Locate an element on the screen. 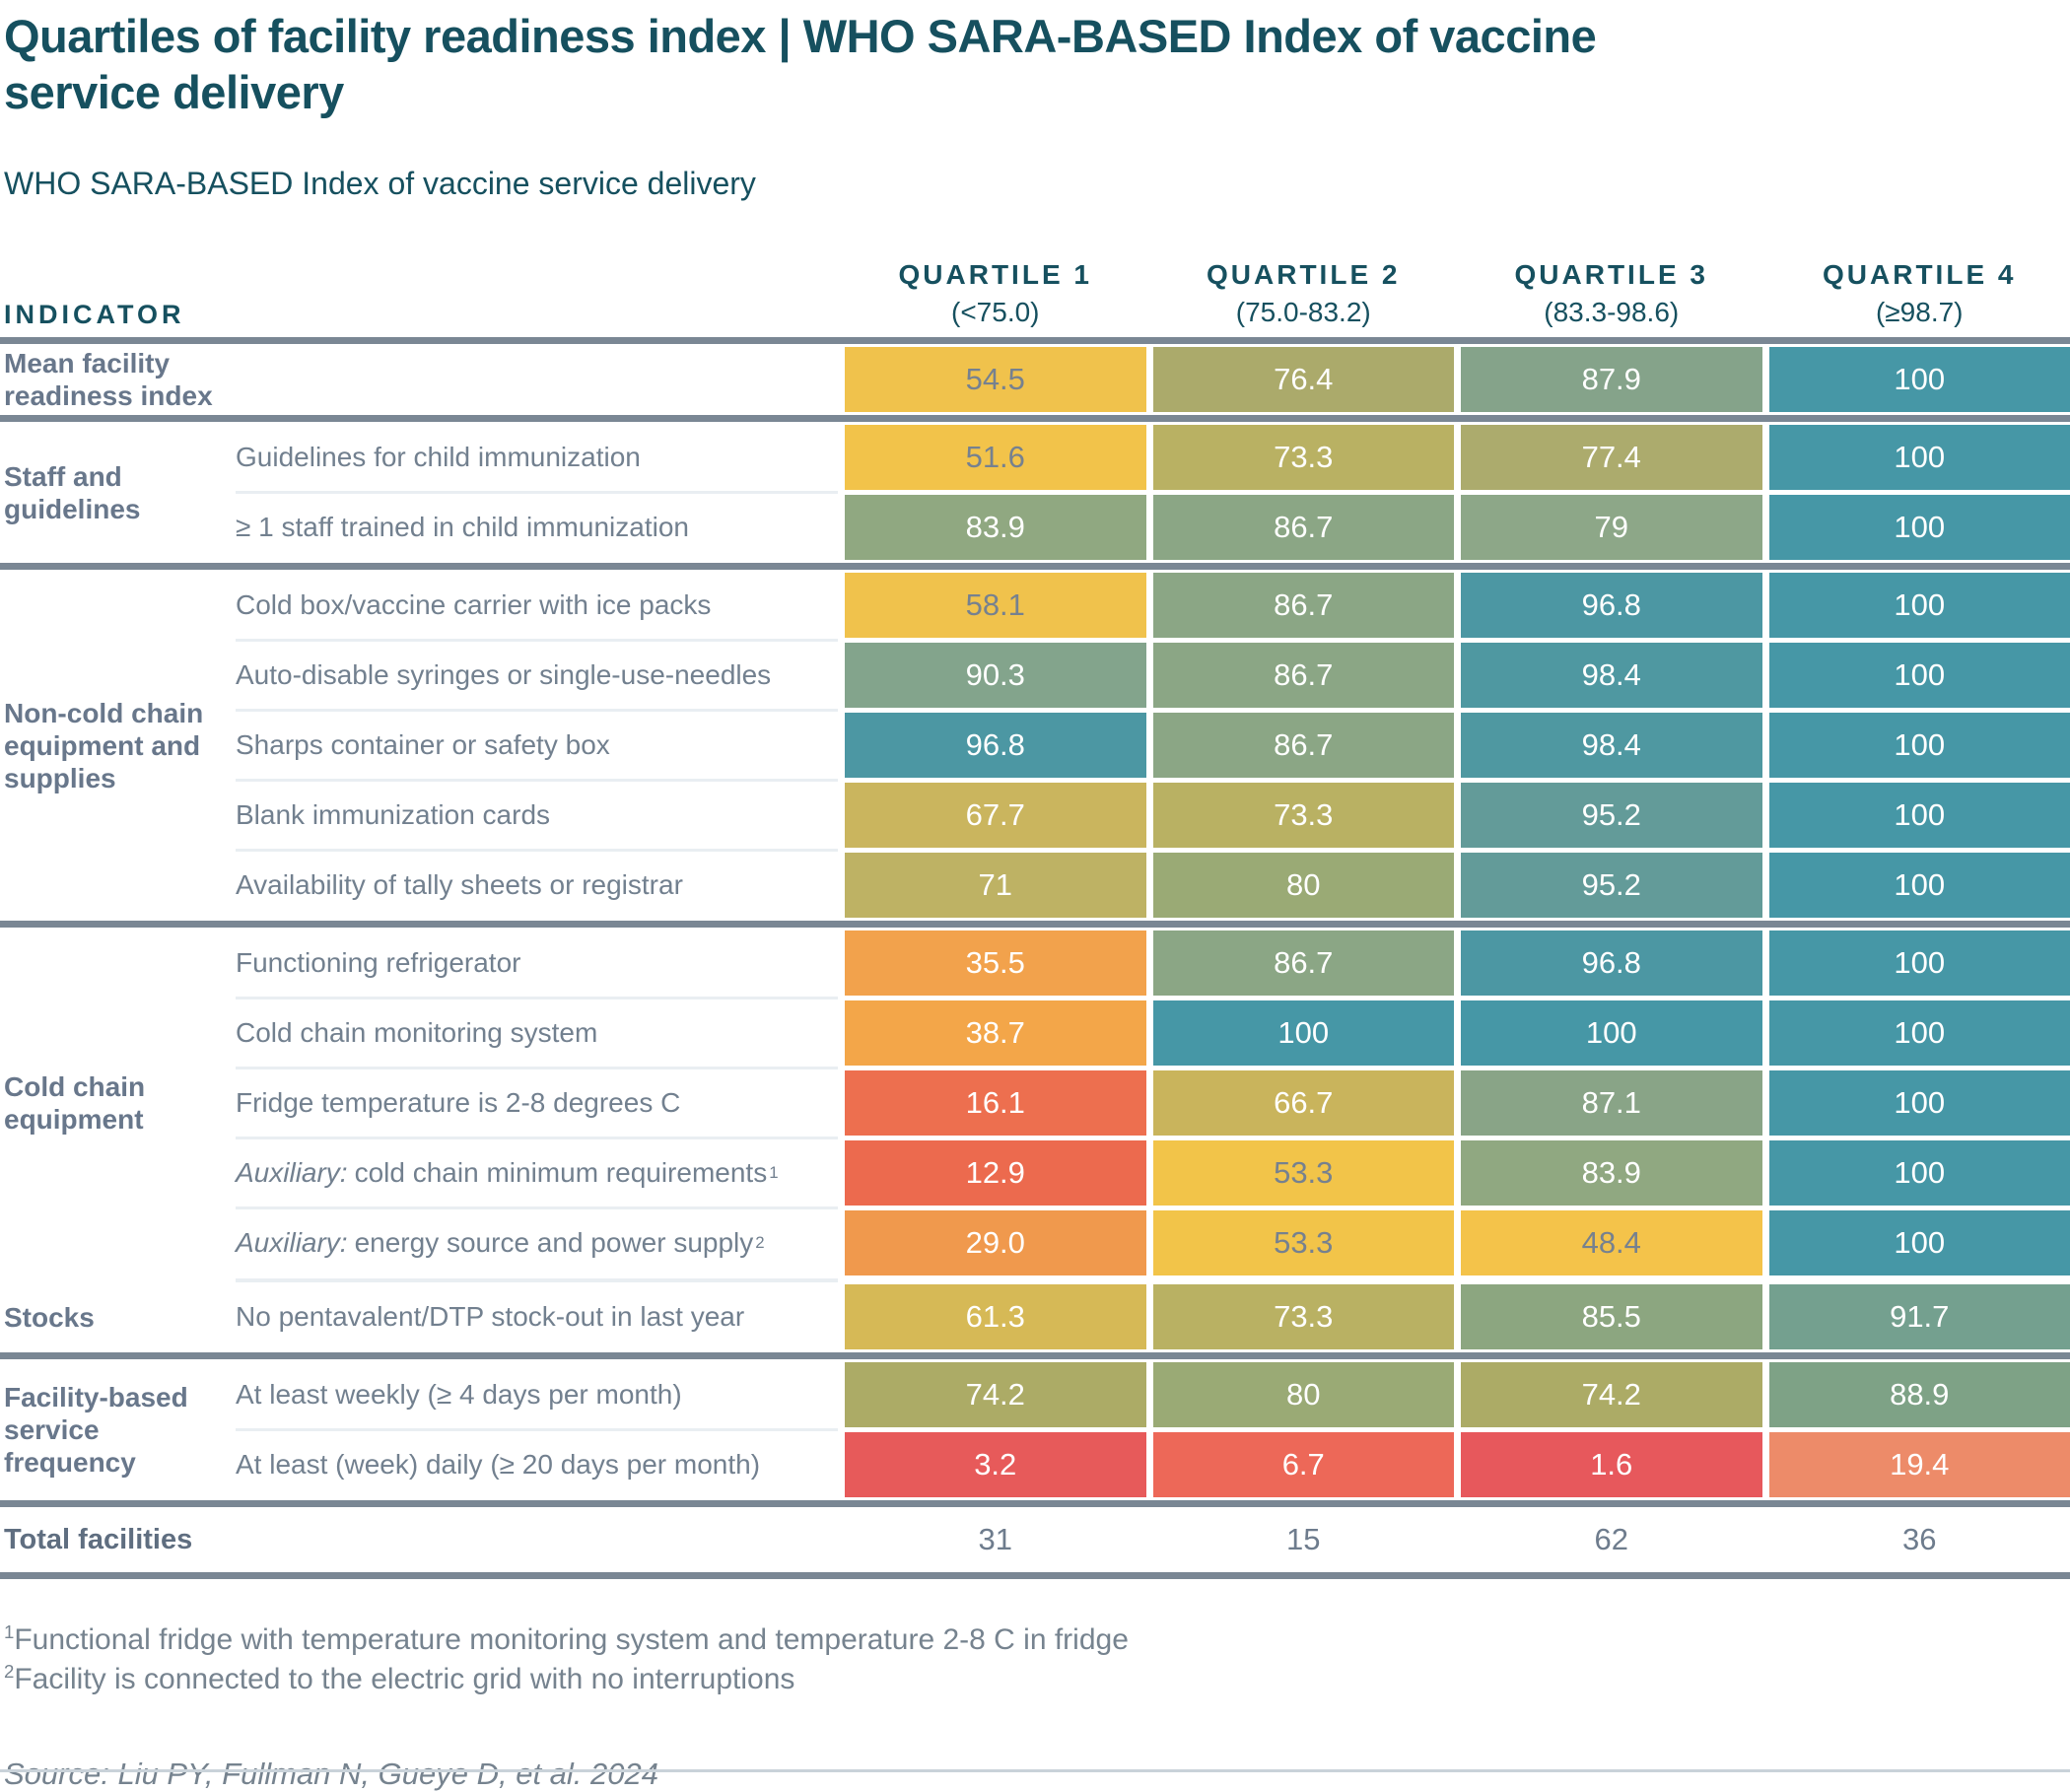 Image resolution: width=2070 pixels, height=1792 pixels. value-cell: 6.7 is located at coordinates (1304, 1464).